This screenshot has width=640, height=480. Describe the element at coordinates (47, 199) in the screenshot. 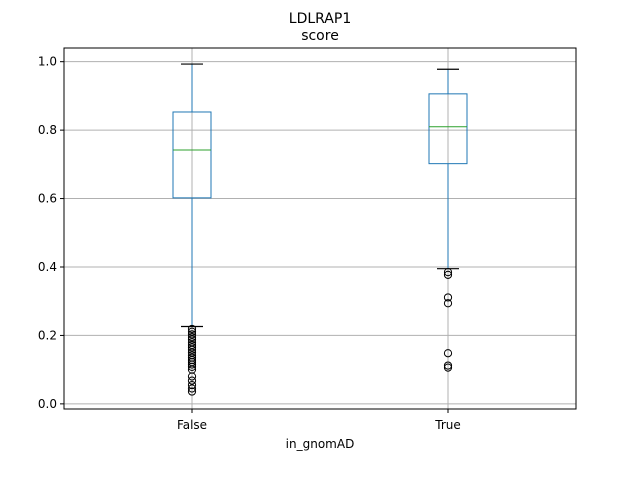

I see `y-tick-label: 0.6` at that location.